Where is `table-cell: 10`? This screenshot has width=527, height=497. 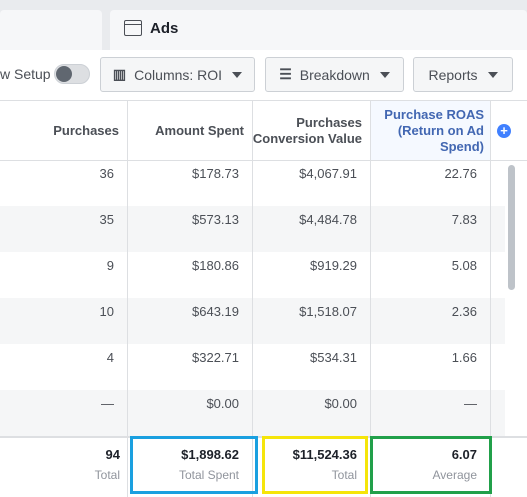
table-cell: 10 is located at coordinates (106, 311).